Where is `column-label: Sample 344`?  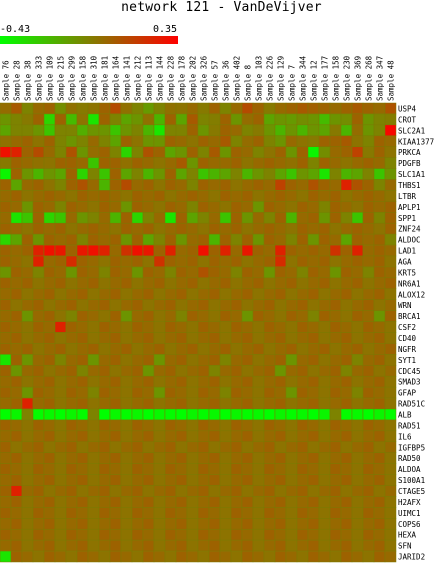
column-label: Sample 344 is located at coordinates (303, 78).